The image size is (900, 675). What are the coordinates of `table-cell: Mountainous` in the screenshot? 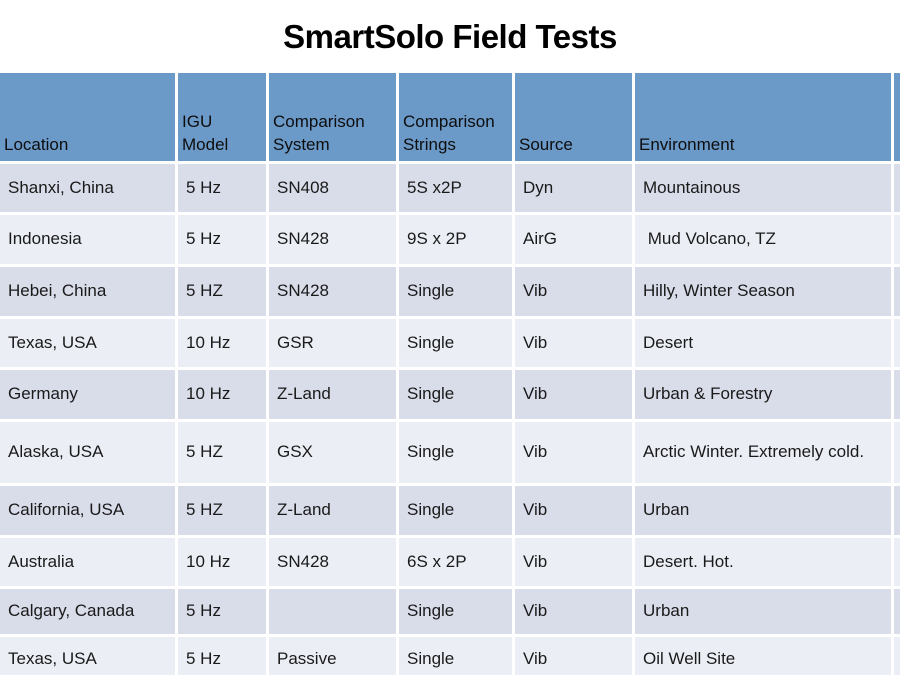 It's located at (763, 188).